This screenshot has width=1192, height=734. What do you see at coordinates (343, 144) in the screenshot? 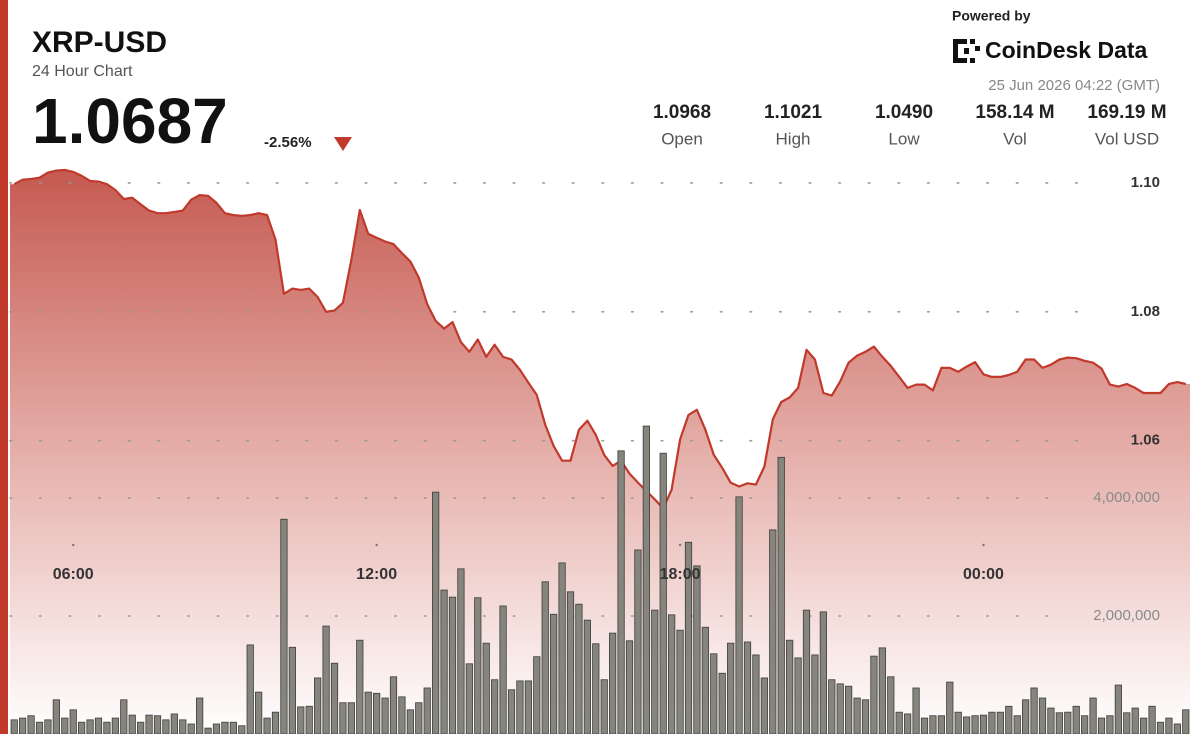
I see `down-arrow` at bounding box center [343, 144].